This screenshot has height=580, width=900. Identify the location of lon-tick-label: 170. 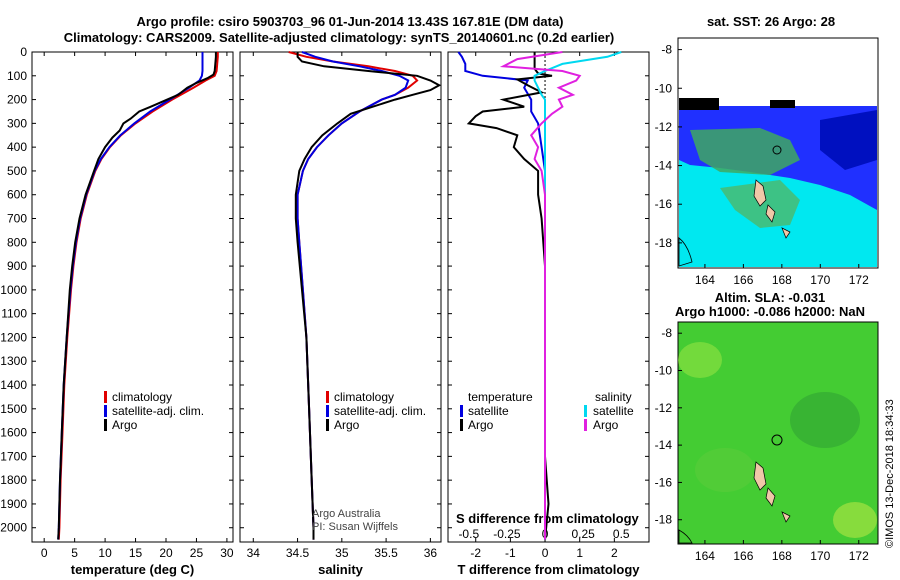
(820, 280).